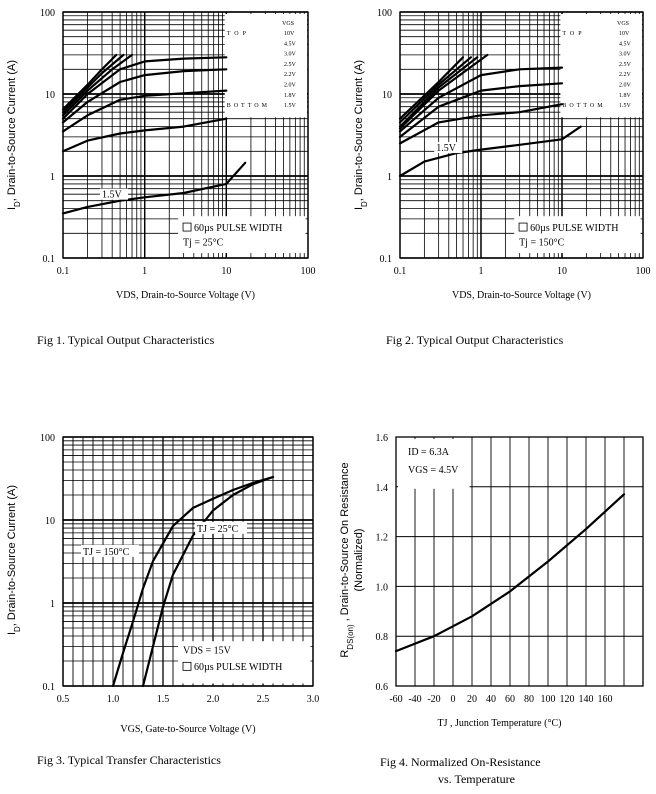  What do you see at coordinates (510, 573) in the screenshot?
I see `series-line-rdson` at bounding box center [510, 573].